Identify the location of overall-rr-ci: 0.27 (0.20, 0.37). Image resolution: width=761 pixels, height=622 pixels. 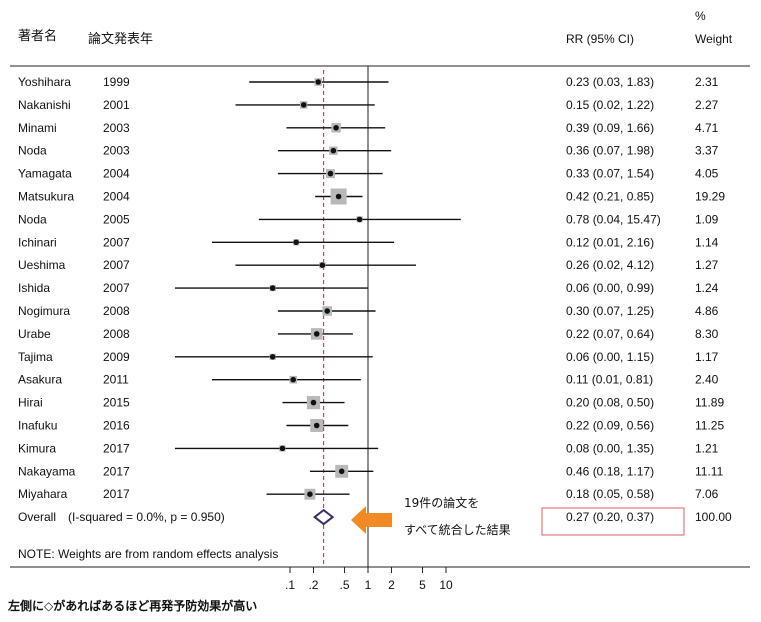
(610, 517).